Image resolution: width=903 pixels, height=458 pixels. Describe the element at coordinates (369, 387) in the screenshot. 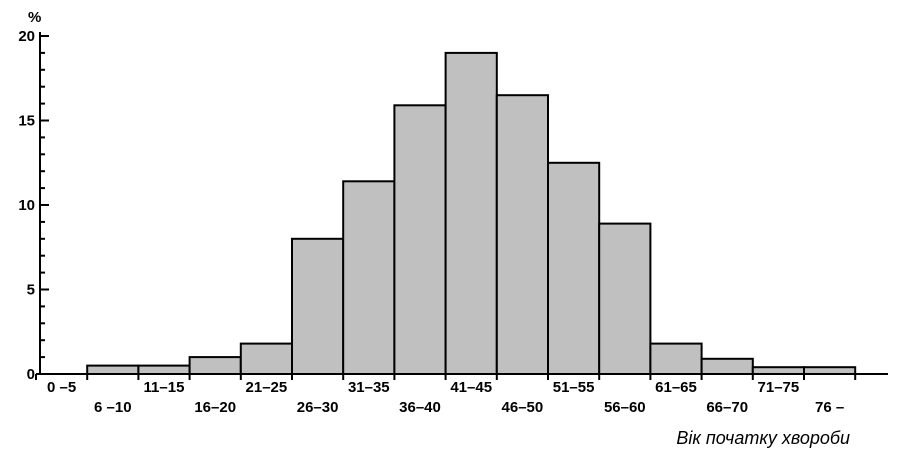

I see `x-tick-label-6: 31–35` at that location.